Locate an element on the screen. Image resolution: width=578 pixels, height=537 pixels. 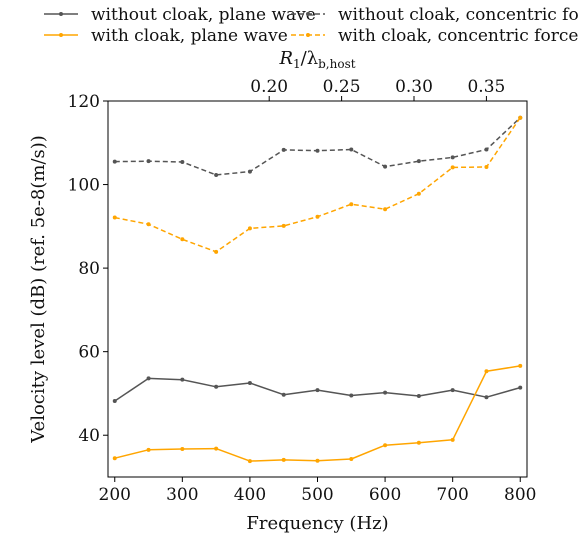
y-axis-label: Velocity level (dB) (ref. 5e-8(m/s)) is located at coordinates (38, 289).